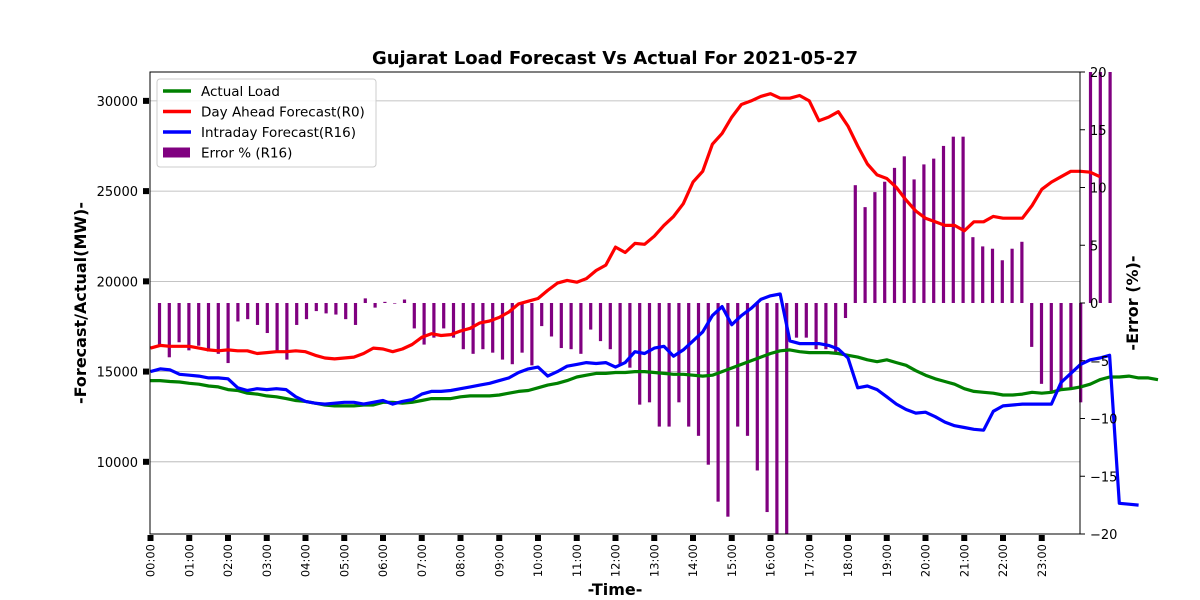  Describe the element at coordinates (117, 192) in the screenshot. I see `y-tick-label: 25000` at that location.